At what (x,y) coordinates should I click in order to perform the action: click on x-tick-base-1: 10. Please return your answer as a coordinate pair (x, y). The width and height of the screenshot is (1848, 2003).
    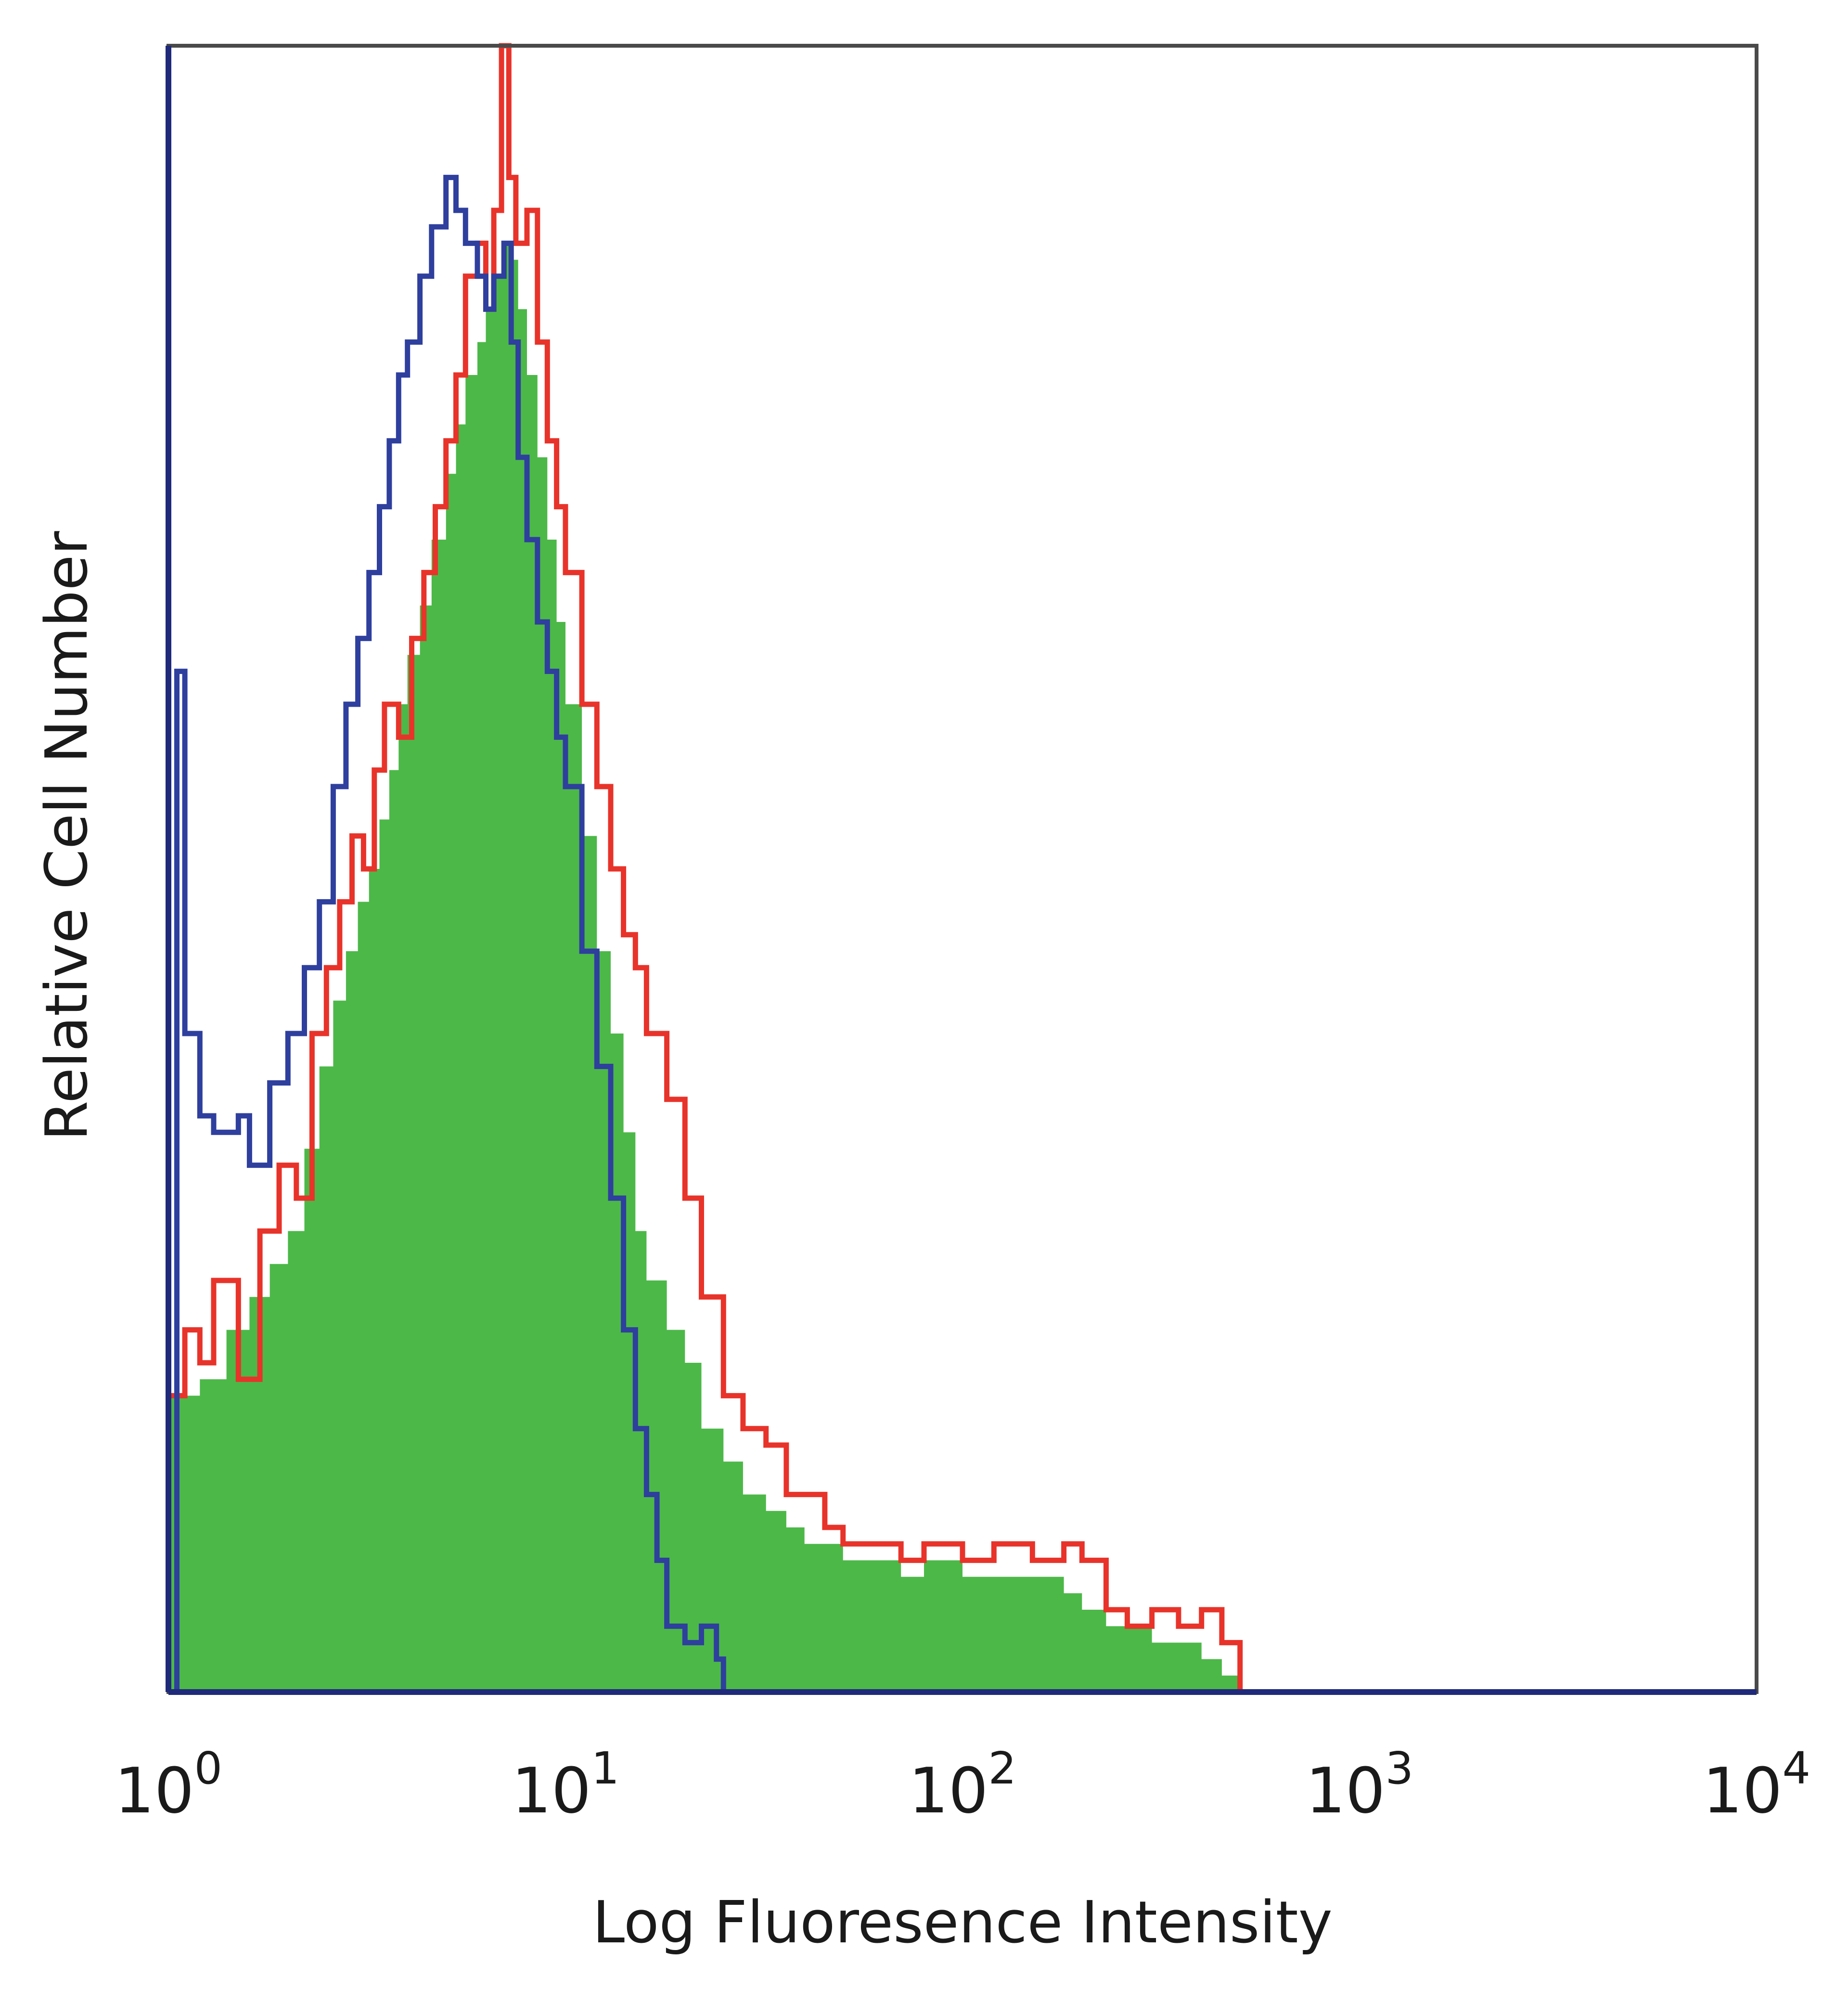
    Looking at the image, I should click on (551, 1790).